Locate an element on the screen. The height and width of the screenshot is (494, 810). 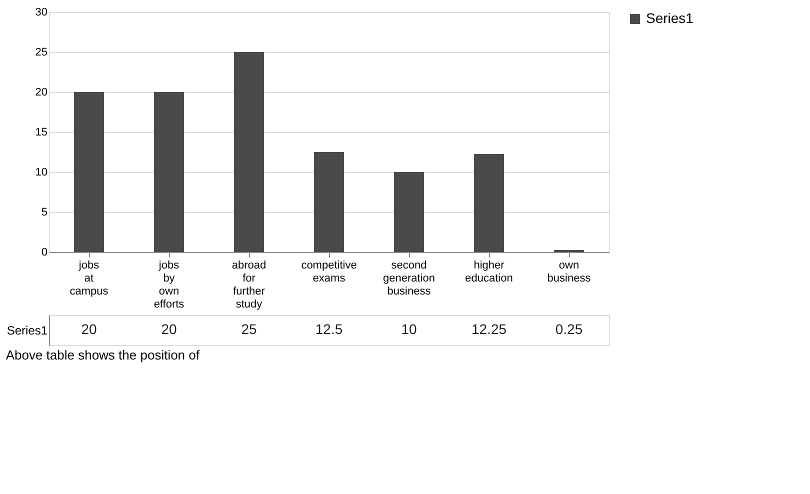
x-tick-label: second generation business is located at coordinates (409, 279).